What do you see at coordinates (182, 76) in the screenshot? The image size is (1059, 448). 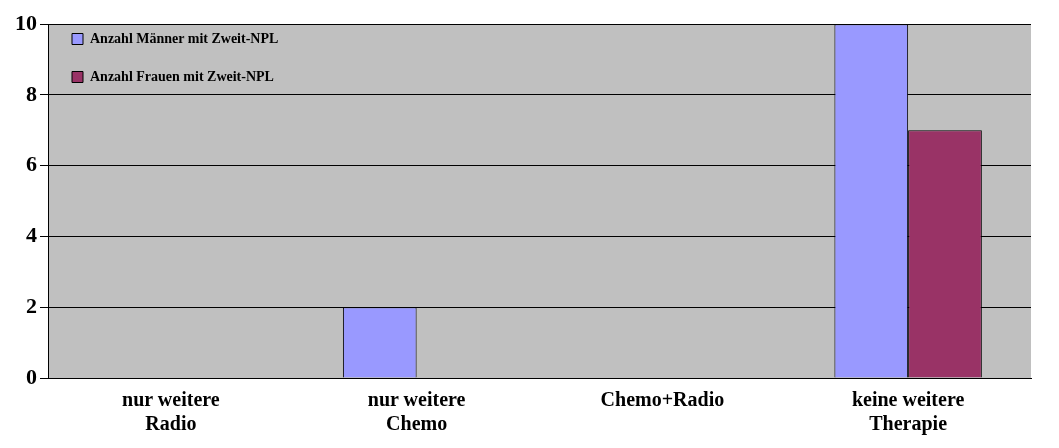 I see `legend-label: Anzahl Frauen mit Zweit-NPL` at bounding box center [182, 76].